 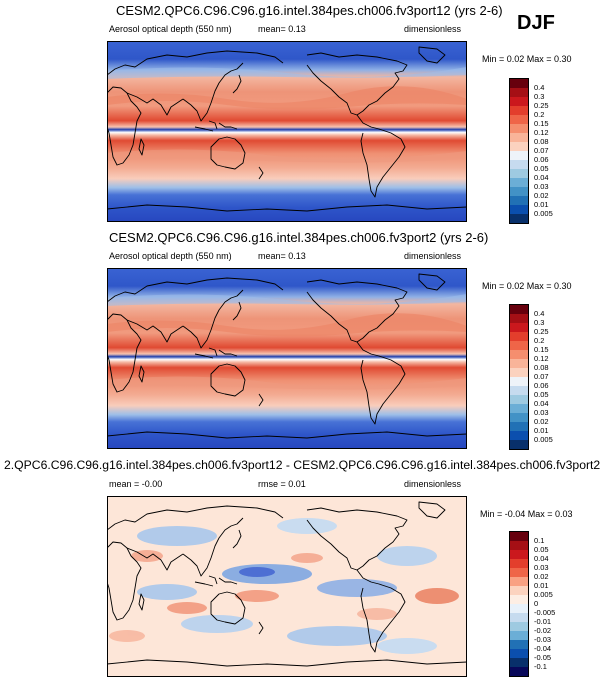 What do you see at coordinates (527, 59) in the screenshot?
I see `panel1-minmax: Min = 0.02 Max = 0.30` at bounding box center [527, 59].